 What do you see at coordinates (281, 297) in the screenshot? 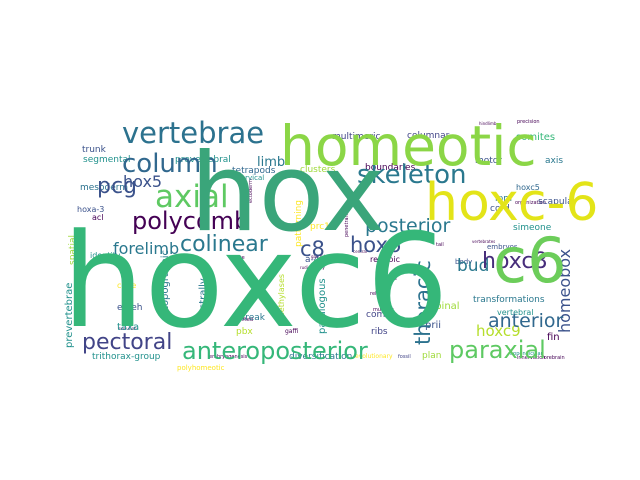
I see `cloud-word-methylases: methylases` at bounding box center [281, 297].